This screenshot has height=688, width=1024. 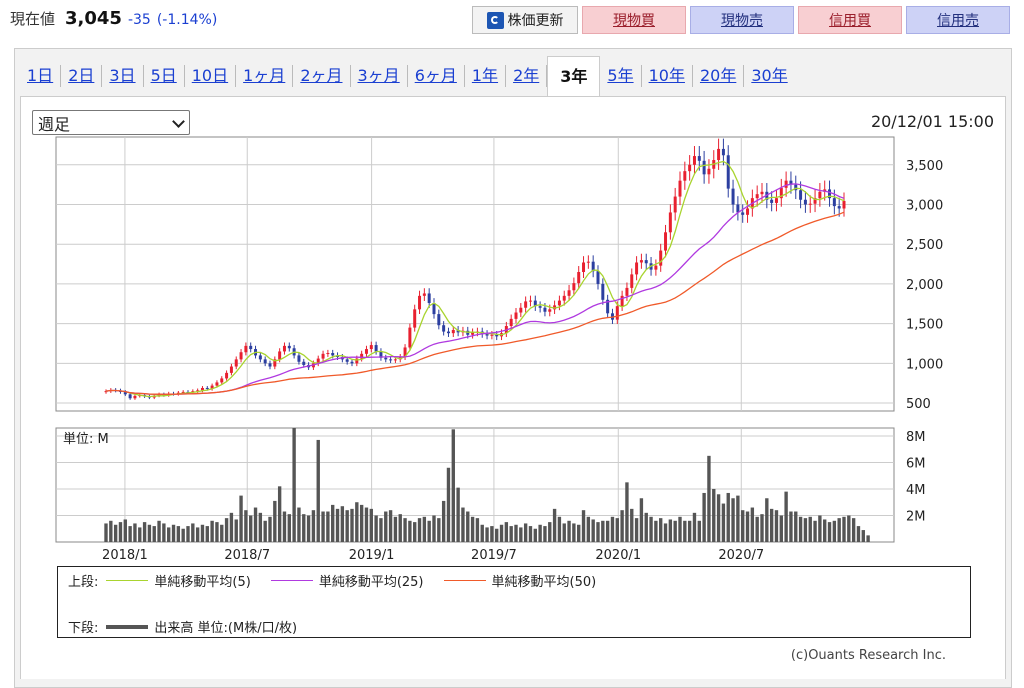 What do you see at coordinates (958, 20) in the screenshot?
I see `sell-margin-button: 信用売` at bounding box center [958, 20].